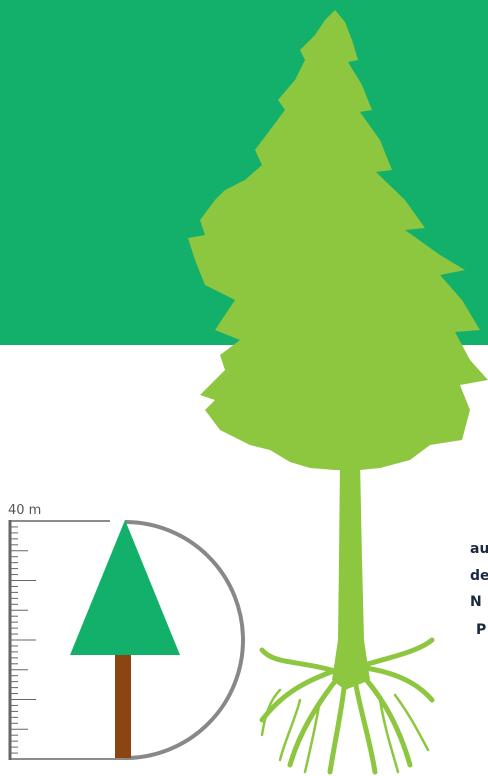  Describe the element at coordinates (66, 640) in the screenshot. I see `scale-ruler` at that location.